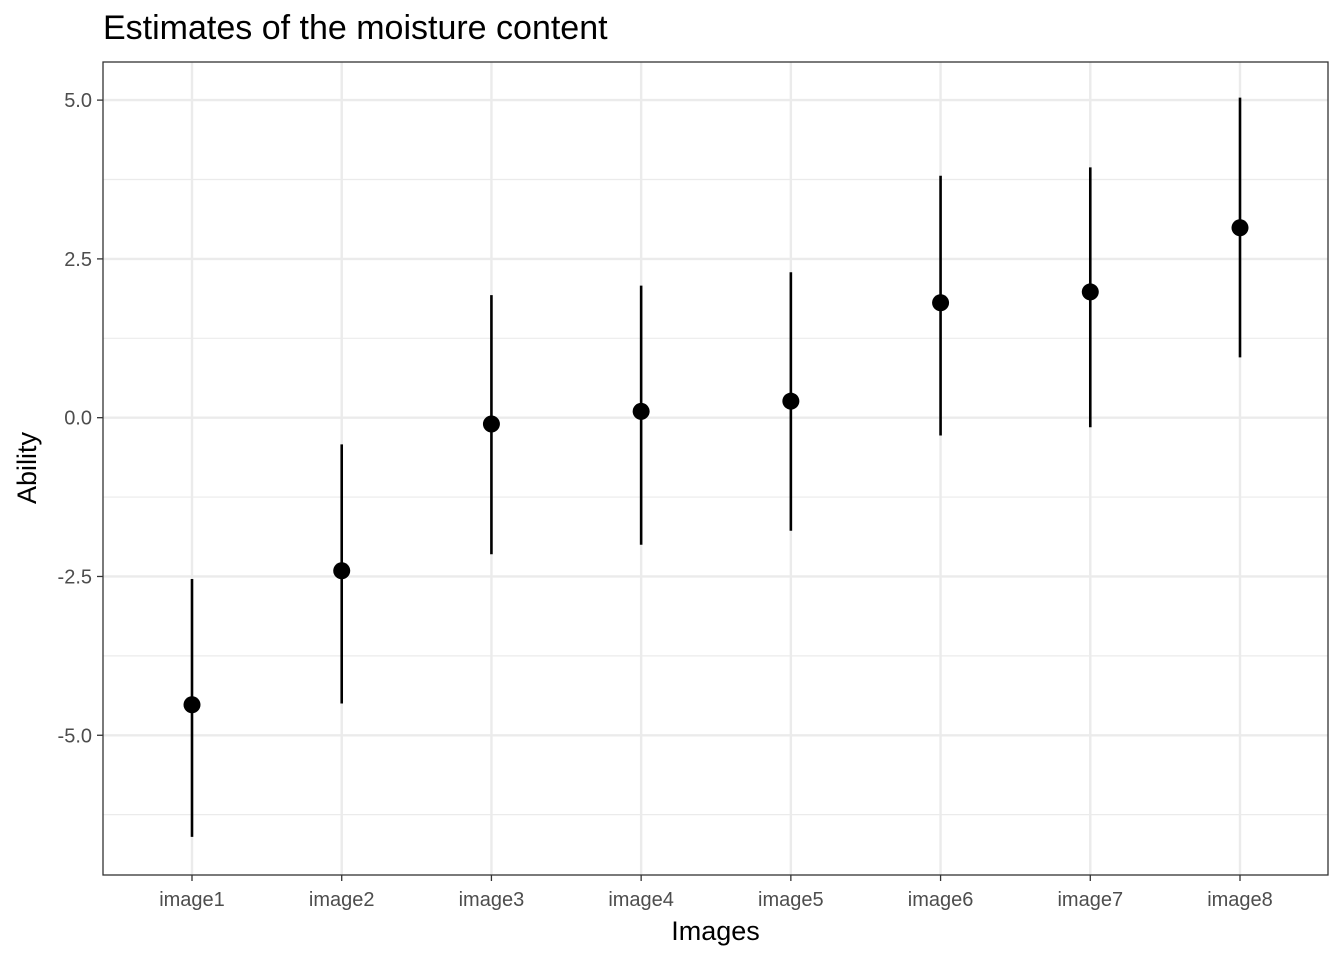  I want to click on x-tick-label: image4, so click(641, 900).